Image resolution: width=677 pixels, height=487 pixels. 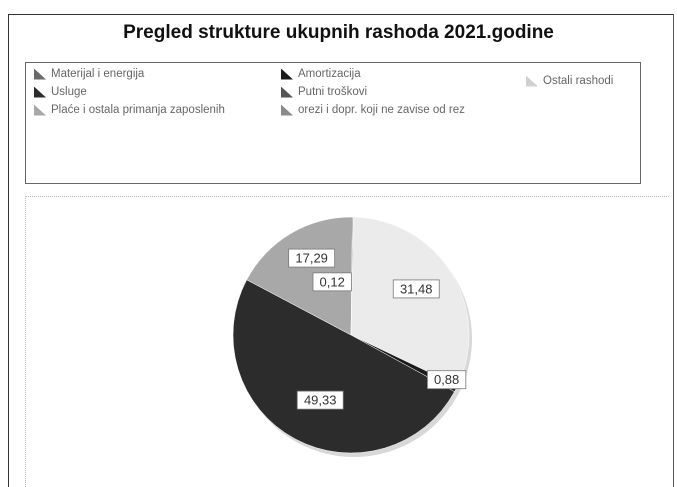 I want to click on data-label: 49,33, so click(x=320, y=400).